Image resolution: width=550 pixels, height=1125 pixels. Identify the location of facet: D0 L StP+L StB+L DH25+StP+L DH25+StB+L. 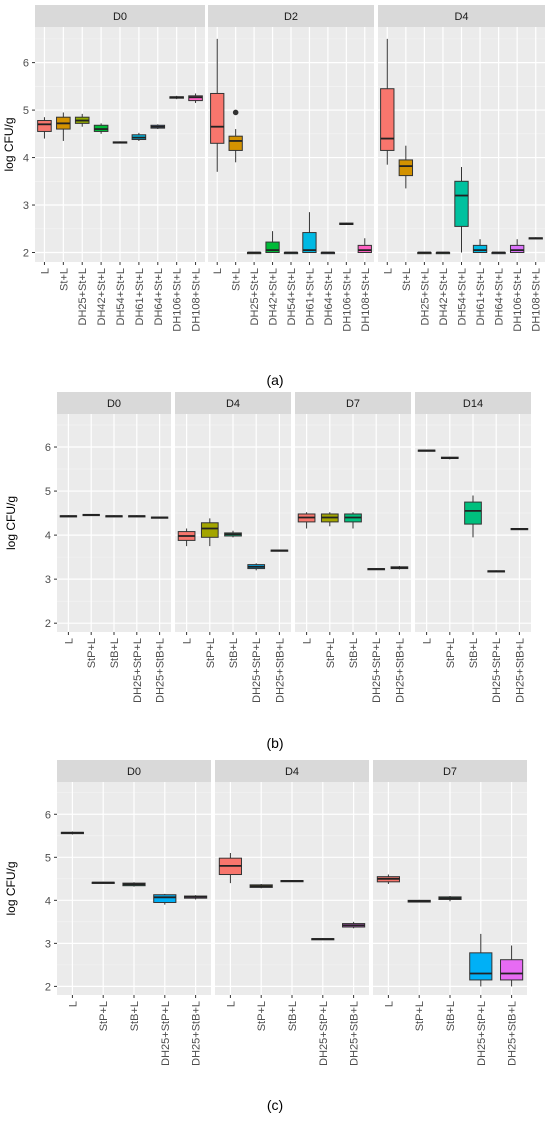
(114, 547).